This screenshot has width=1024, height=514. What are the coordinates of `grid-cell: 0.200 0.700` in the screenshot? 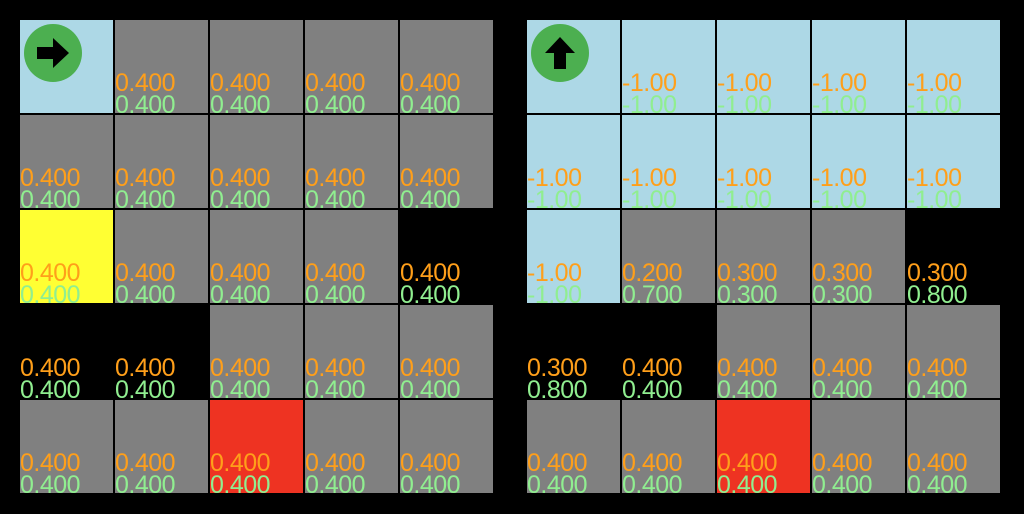 It's located at (668, 256).